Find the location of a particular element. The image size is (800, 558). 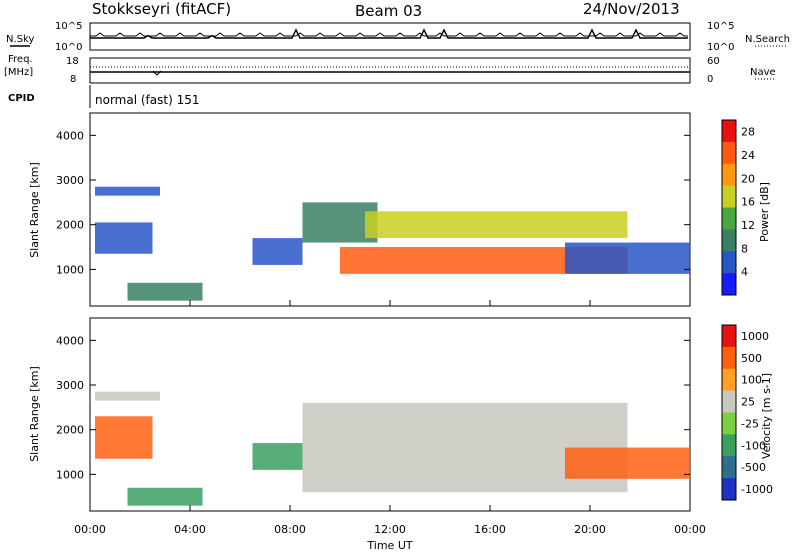

power-ylabel: Slant Range [km] is located at coordinates (34, 210).